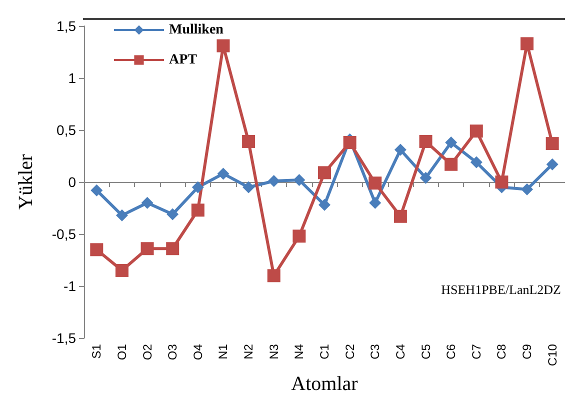 The image size is (573, 407). Describe the element at coordinates (121, 352) in the screenshot. I see `x-tick-label: O1` at that location.